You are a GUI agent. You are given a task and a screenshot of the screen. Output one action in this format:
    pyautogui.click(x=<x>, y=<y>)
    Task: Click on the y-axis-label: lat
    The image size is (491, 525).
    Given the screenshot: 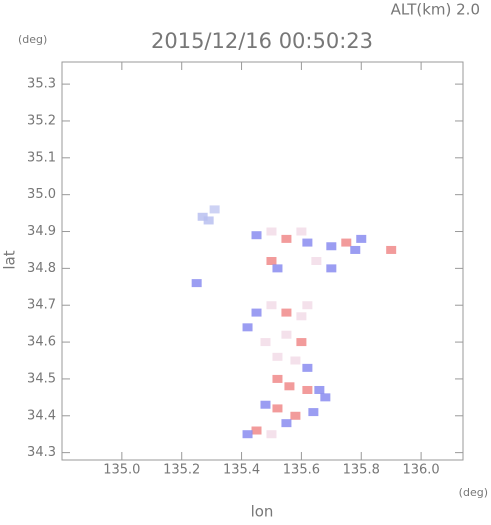 What is the action you would take?
    pyautogui.click(x=10, y=259)
    